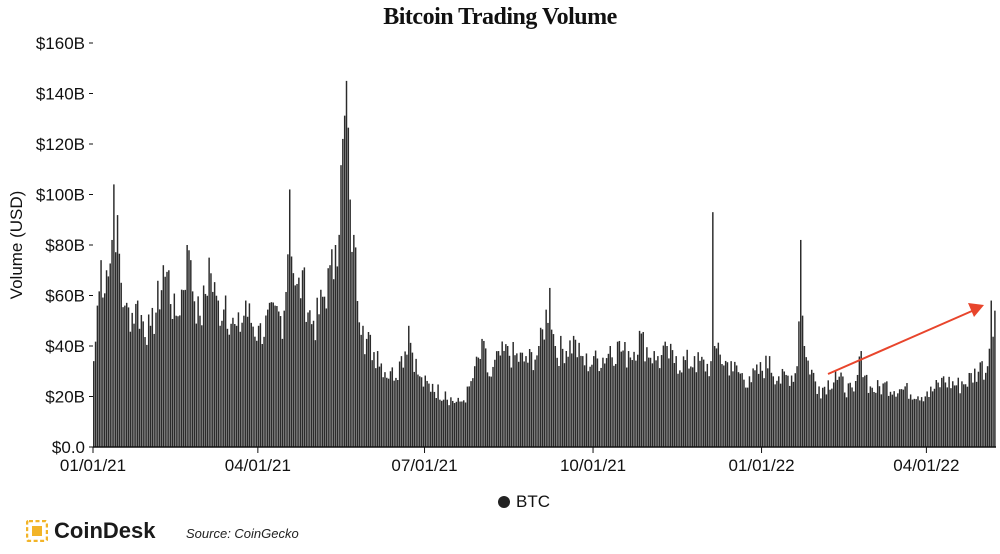 The image size is (1000, 554). I want to click on y-tick-label: $80B, so click(65, 245).